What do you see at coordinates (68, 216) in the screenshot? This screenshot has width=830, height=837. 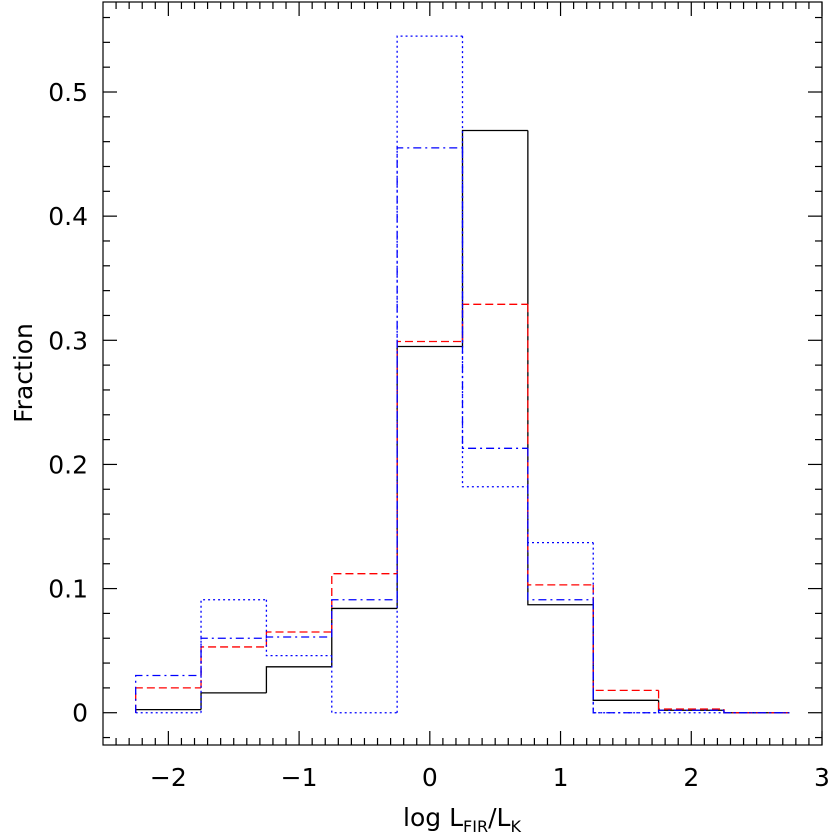 I see `y-tick-label: 0.4` at bounding box center [68, 216].